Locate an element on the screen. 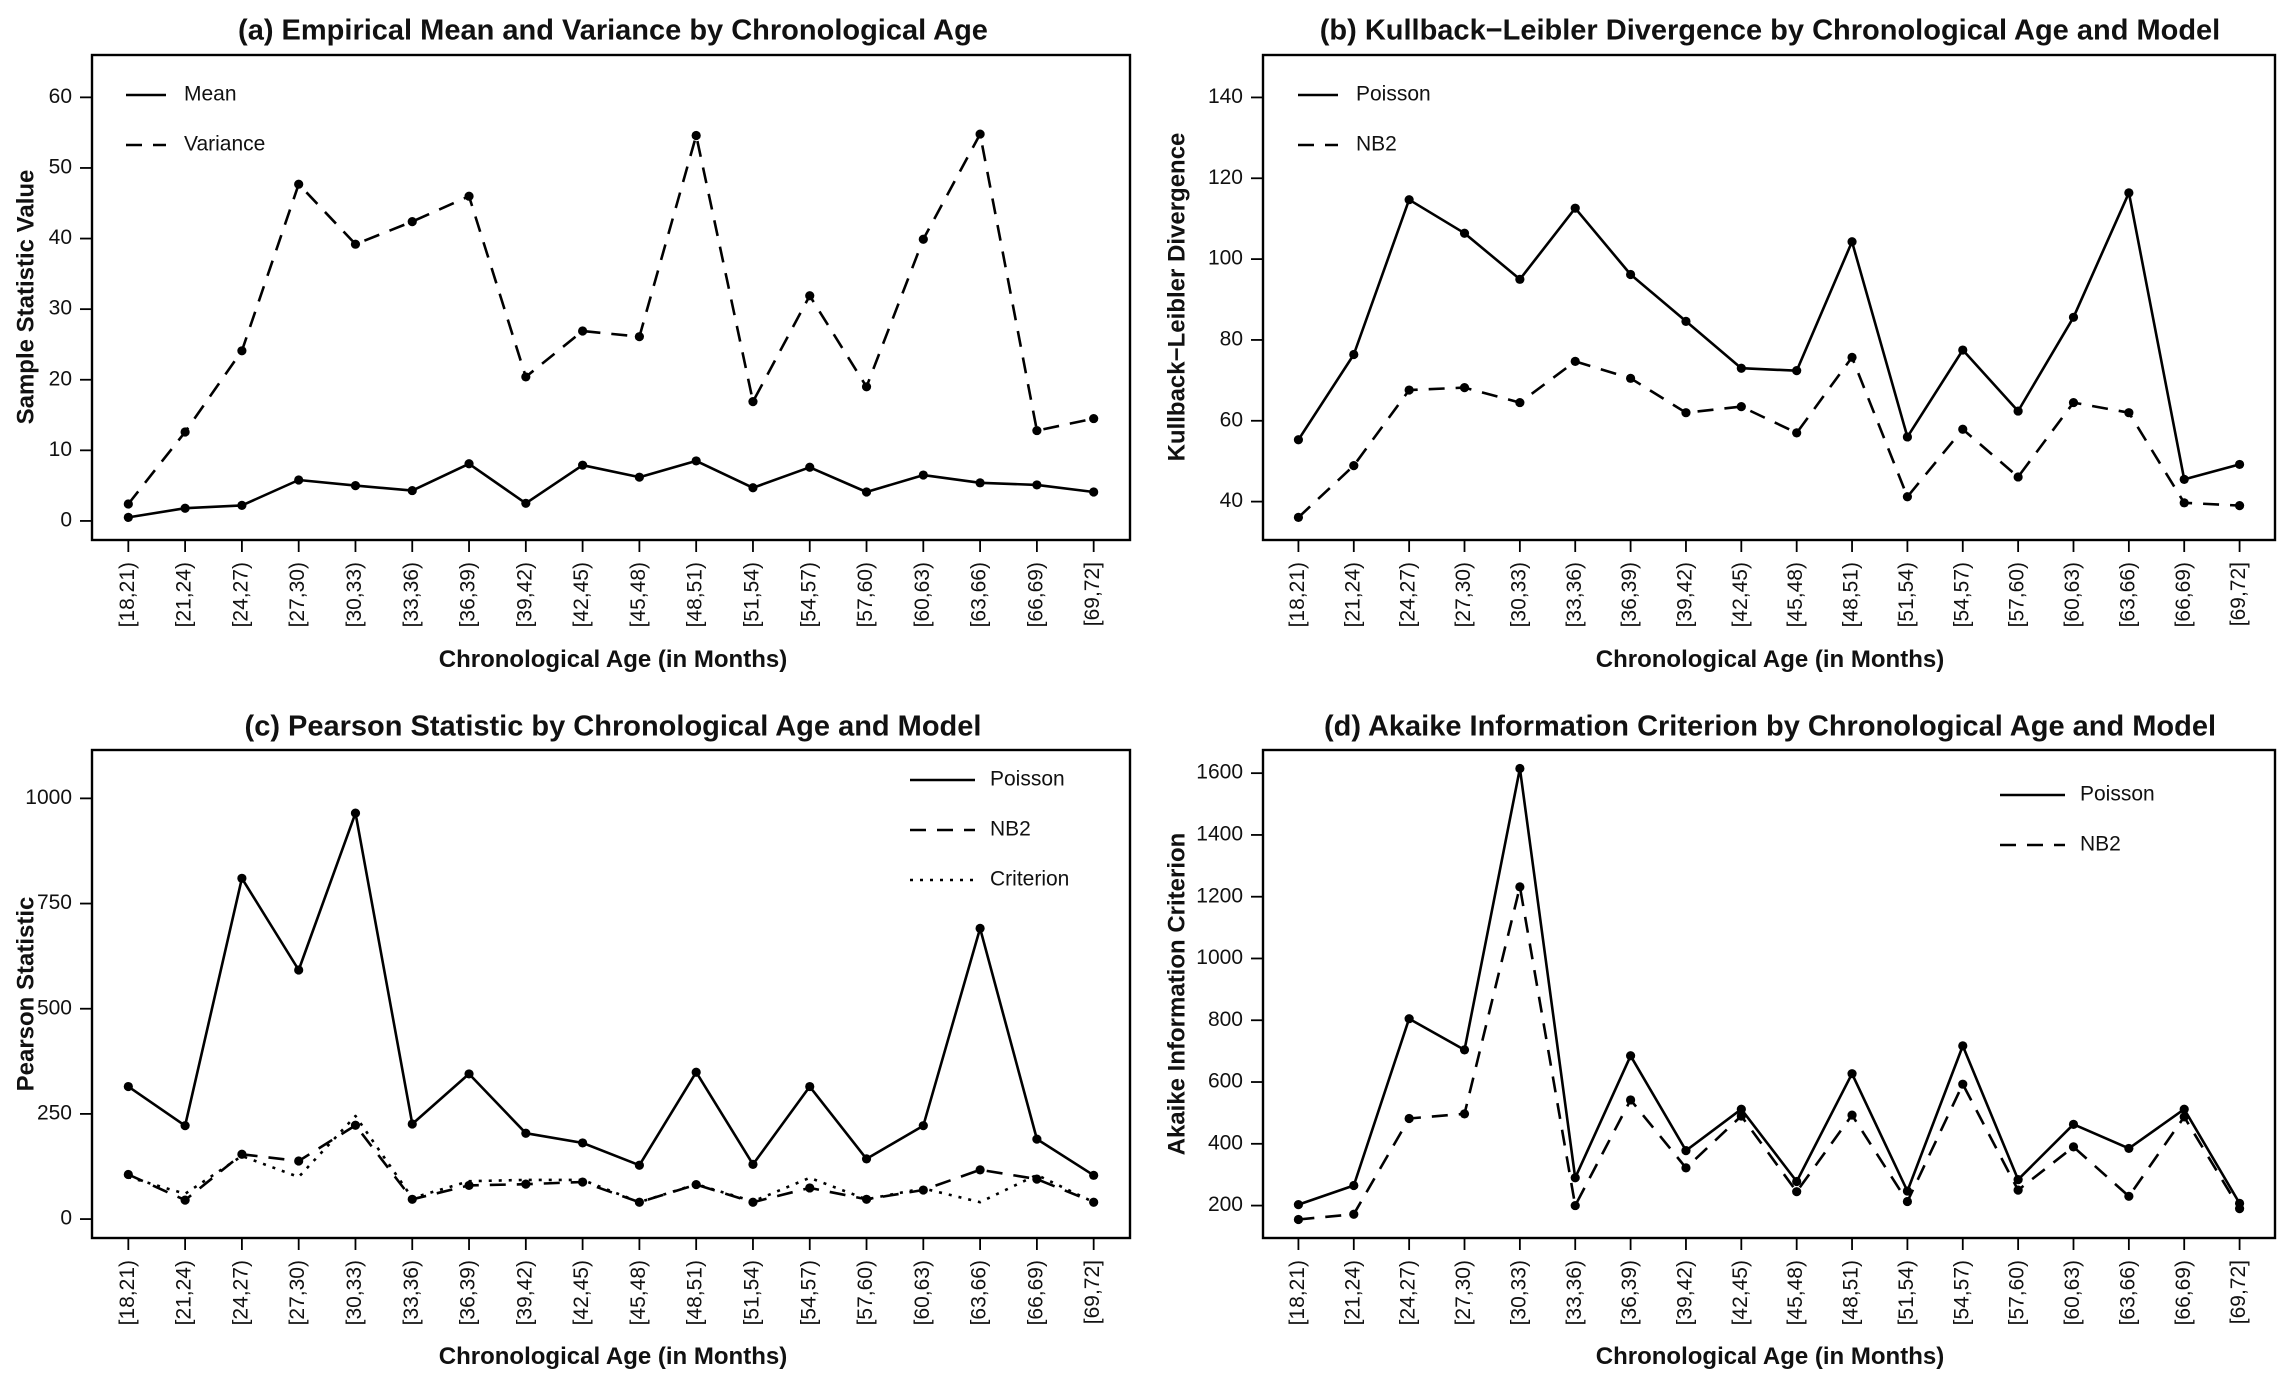 Image resolution: width=2293 pixels, height=1373 pixels. y-tick-label: 60 is located at coordinates (1231, 419).